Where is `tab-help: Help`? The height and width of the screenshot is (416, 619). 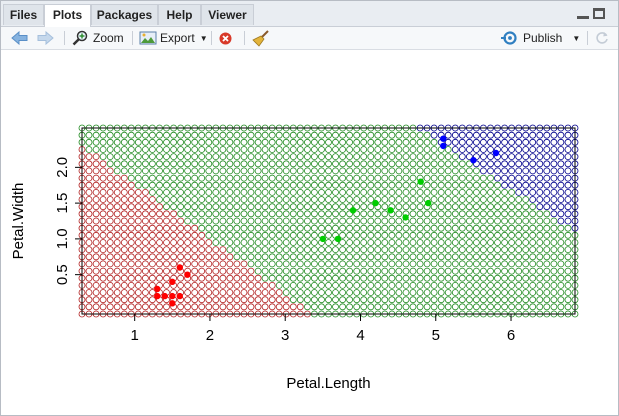 tab-help: Help is located at coordinates (179, 14).